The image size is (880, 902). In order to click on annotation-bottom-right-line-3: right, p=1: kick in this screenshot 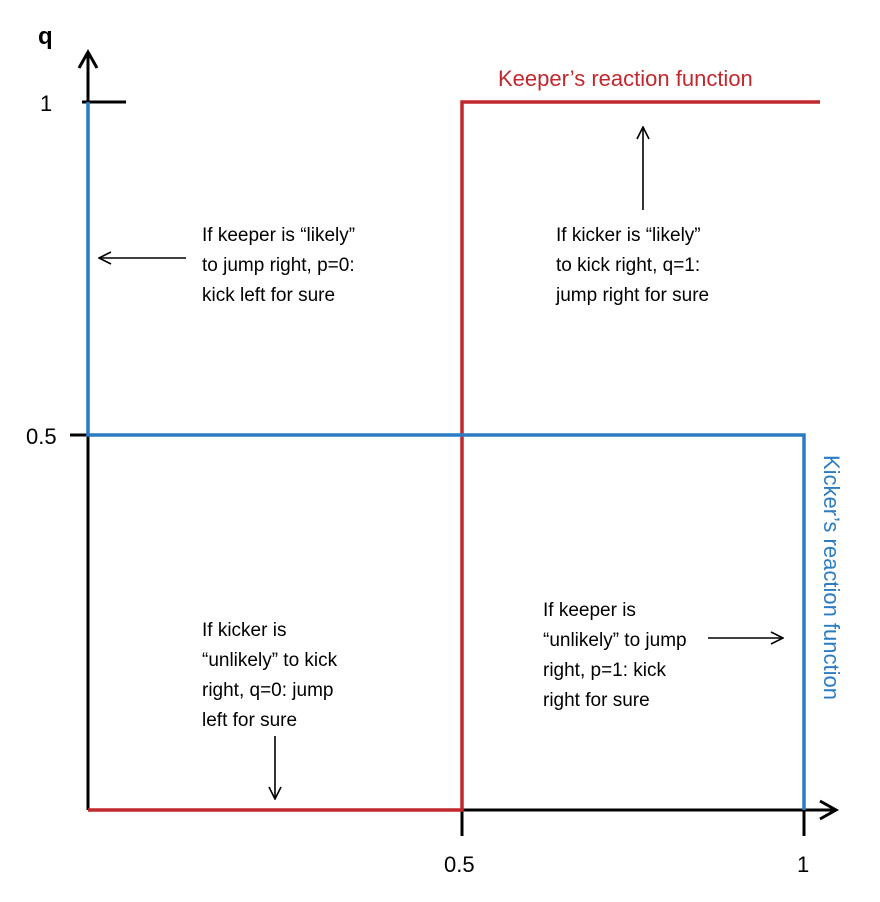, I will do `click(605, 670)`.